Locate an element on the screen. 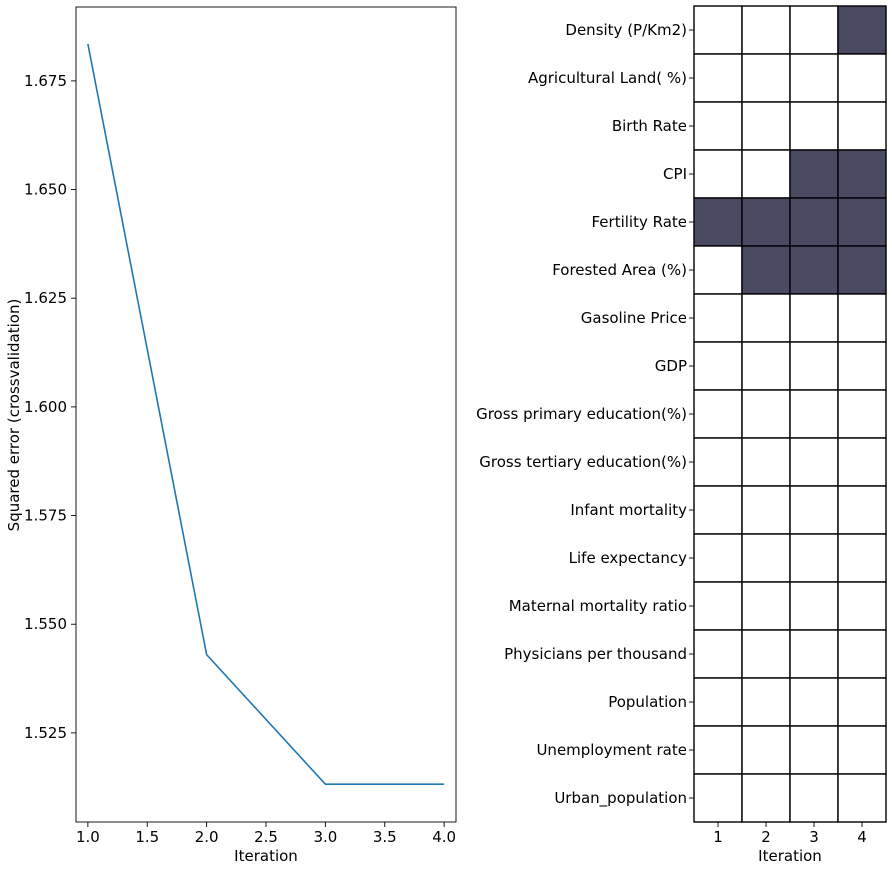  y-tick-label: 1.675 is located at coordinates (45, 81).